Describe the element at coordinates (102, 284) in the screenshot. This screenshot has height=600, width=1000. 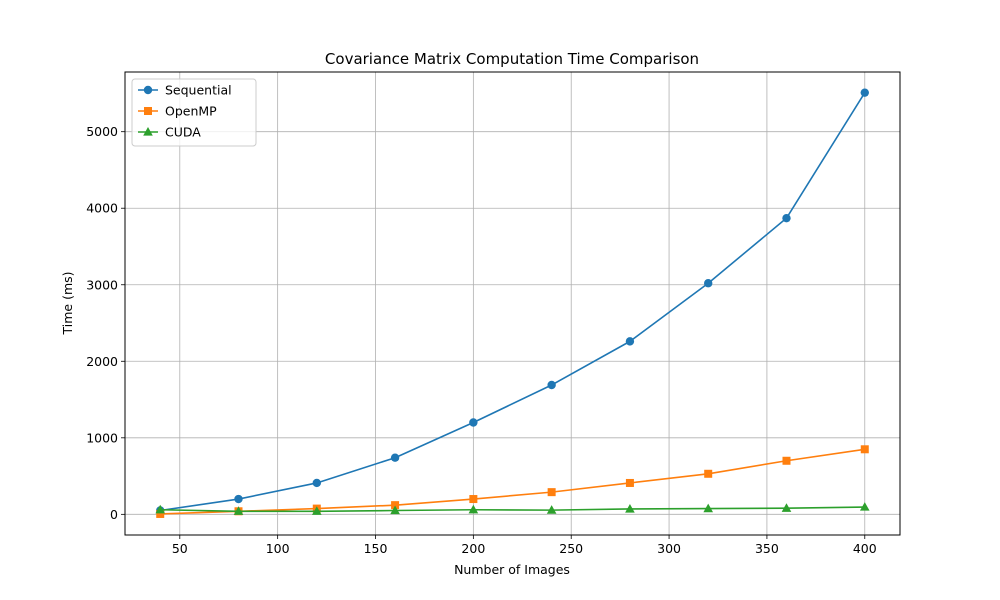
I see `y-tick-label: 3000` at that location.